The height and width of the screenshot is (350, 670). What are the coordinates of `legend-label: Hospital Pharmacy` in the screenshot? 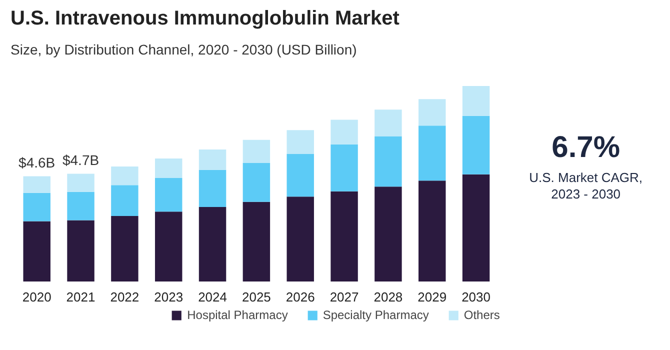 It's located at (237, 315).